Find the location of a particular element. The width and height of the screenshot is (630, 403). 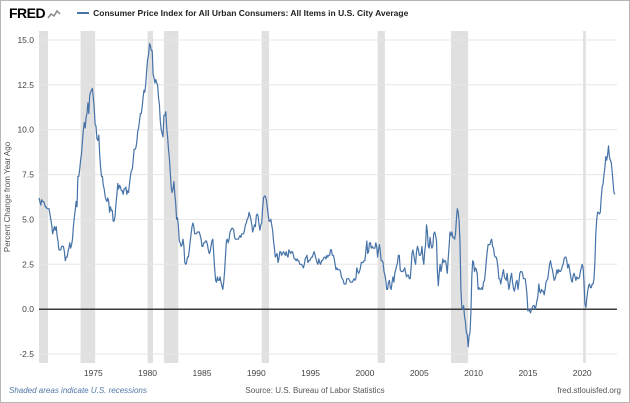

x-tick-label: 1975 is located at coordinates (93, 373).